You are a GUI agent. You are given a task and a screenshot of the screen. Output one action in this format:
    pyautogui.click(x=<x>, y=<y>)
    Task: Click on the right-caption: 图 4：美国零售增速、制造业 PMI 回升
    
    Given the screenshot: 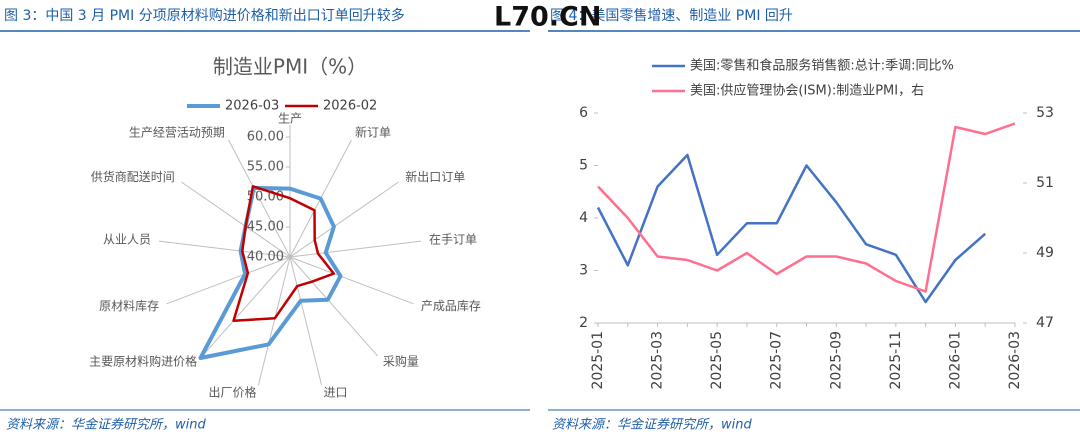 What is the action you would take?
    pyautogui.click(x=671, y=16)
    